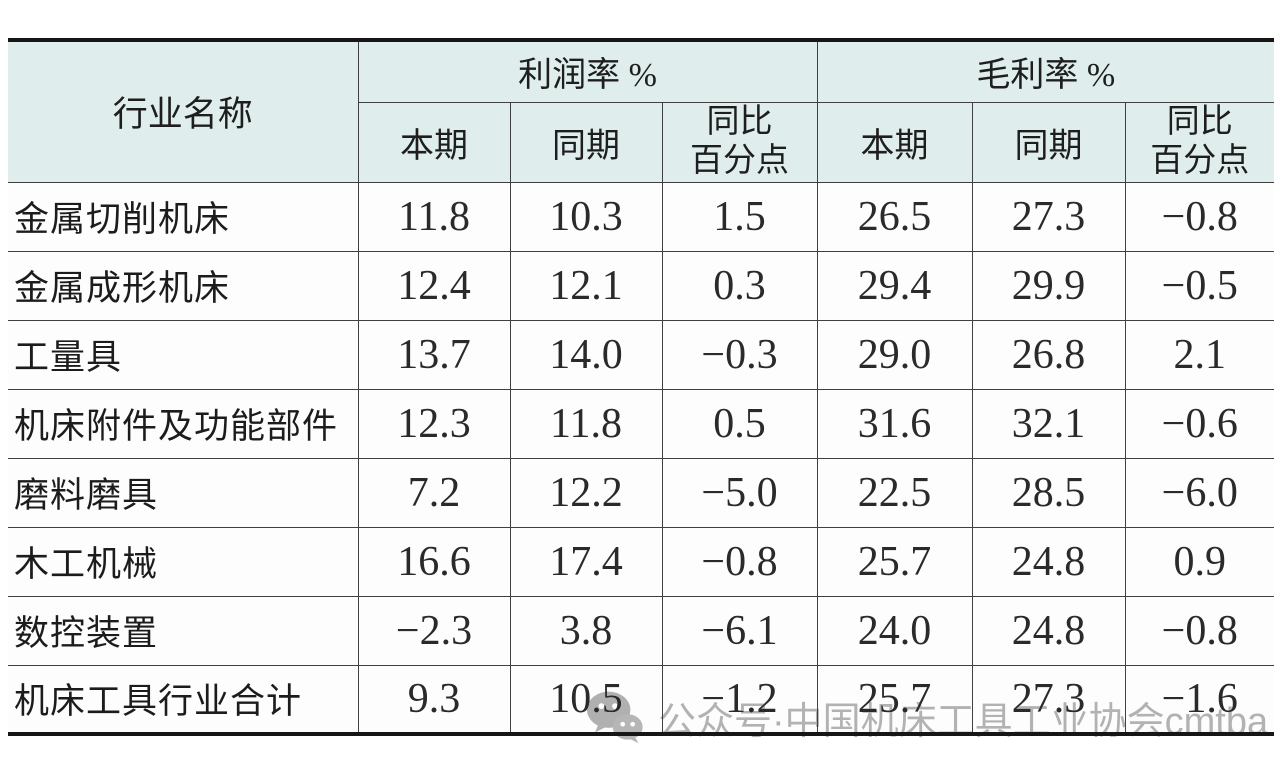 The image size is (1280, 765). I want to click on value-cell: 2.1, so click(1199, 354).